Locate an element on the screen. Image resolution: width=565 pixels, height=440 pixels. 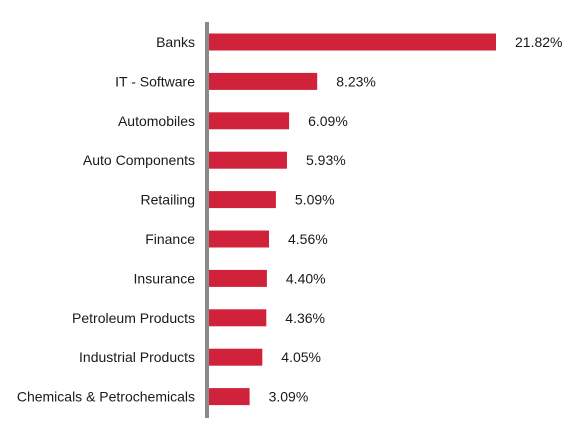
value-label: 21.82% is located at coordinates (538, 42).